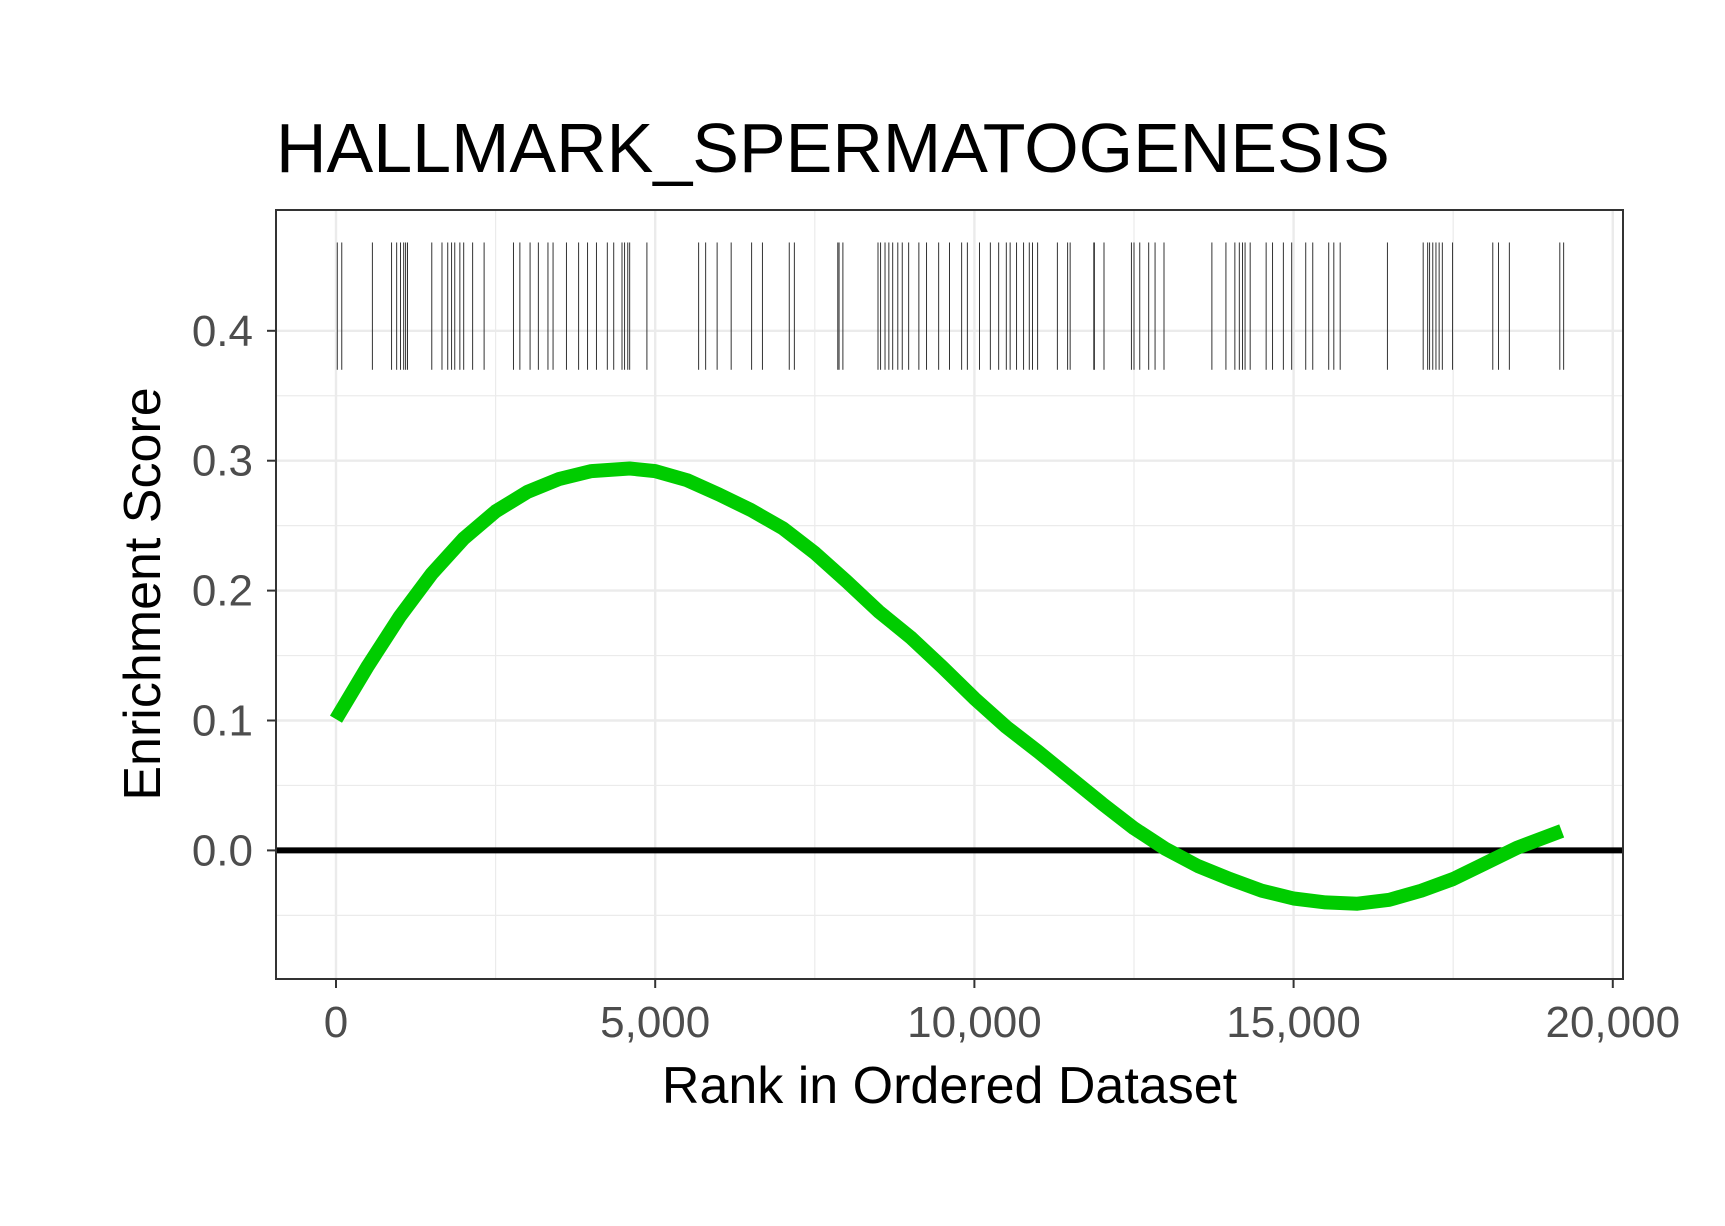 The height and width of the screenshot is (1226, 1725). I want to click on chart-title: HALLMARK_SPERMATOGENESIS, so click(833, 148).